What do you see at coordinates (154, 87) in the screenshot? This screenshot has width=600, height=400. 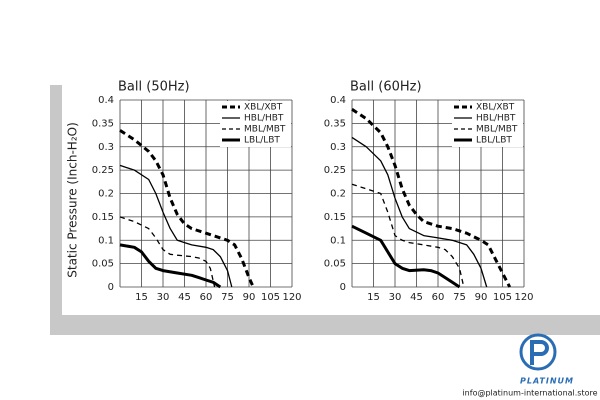 I see `chart-title: Ball (50Hz)` at bounding box center [154, 87].